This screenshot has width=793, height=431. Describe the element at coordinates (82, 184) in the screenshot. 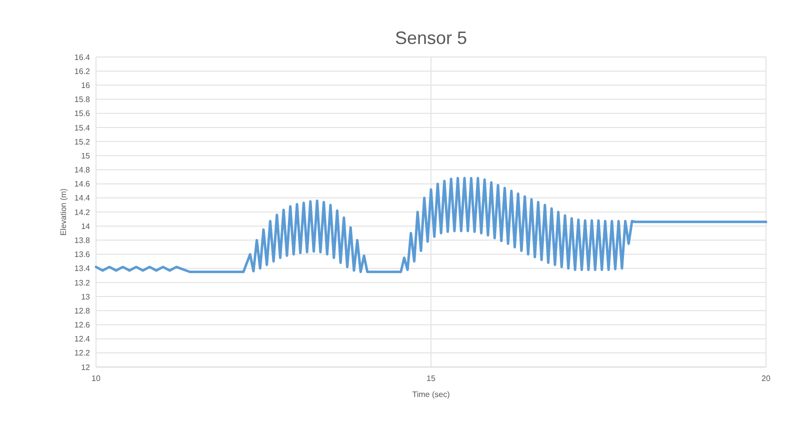

I see `y-tick-label: 14.6` at that location.